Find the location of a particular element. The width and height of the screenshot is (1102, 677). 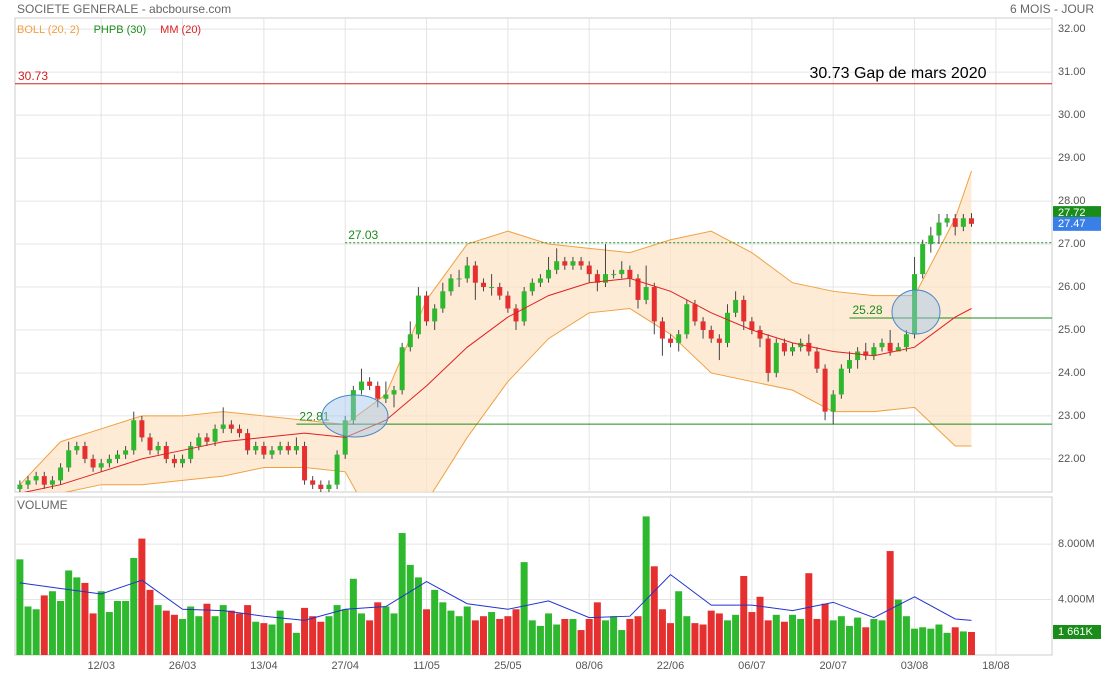

y-tick-label: 28.00 is located at coordinates (1072, 201).